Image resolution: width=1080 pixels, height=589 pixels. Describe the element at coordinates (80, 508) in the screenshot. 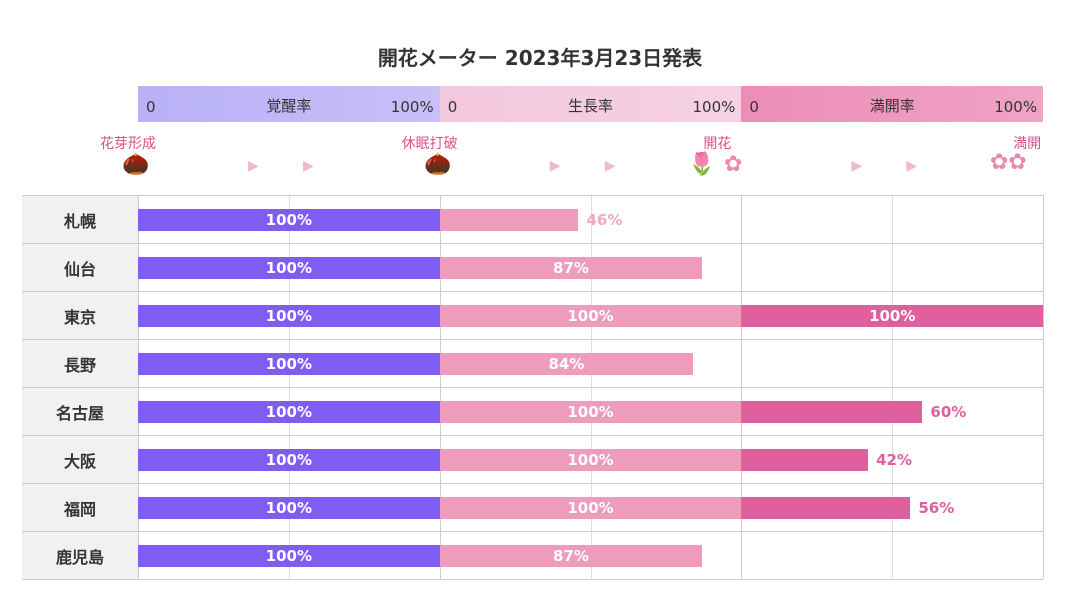

I see `row-label: 福岡` at that location.